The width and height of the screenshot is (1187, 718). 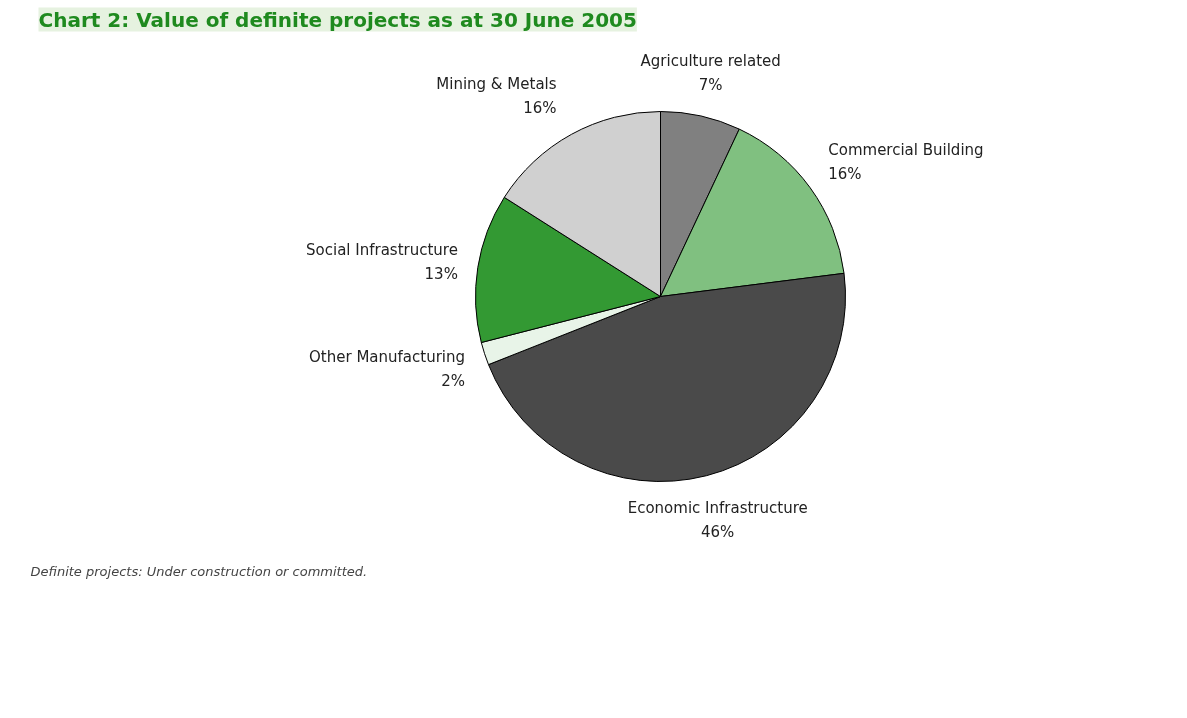 I want to click on slice-label: Other Manufacturing, so click(x=387, y=356).